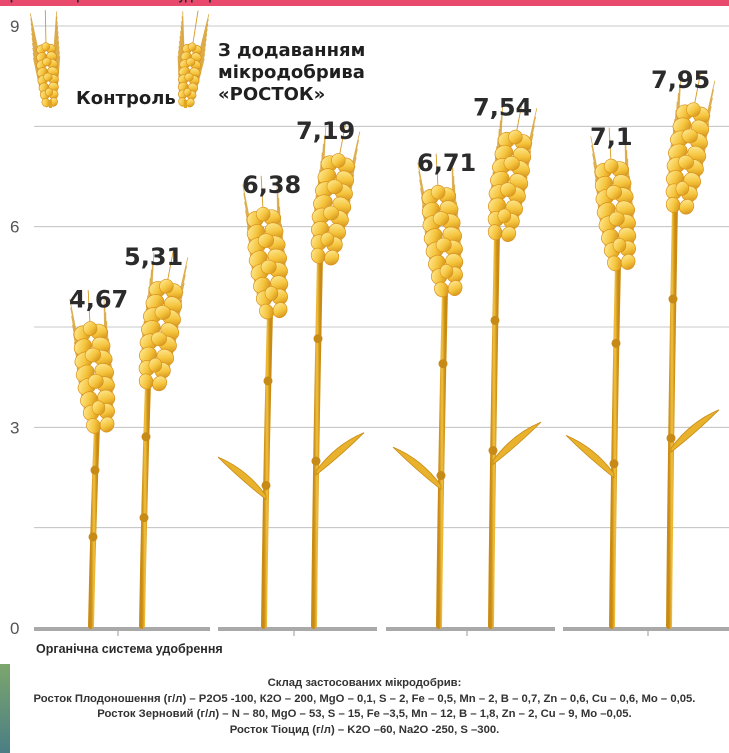 The image size is (729, 753). Describe the element at coordinates (98, 300) in the screenshot. I see `control-value-label: 4,67` at that location.